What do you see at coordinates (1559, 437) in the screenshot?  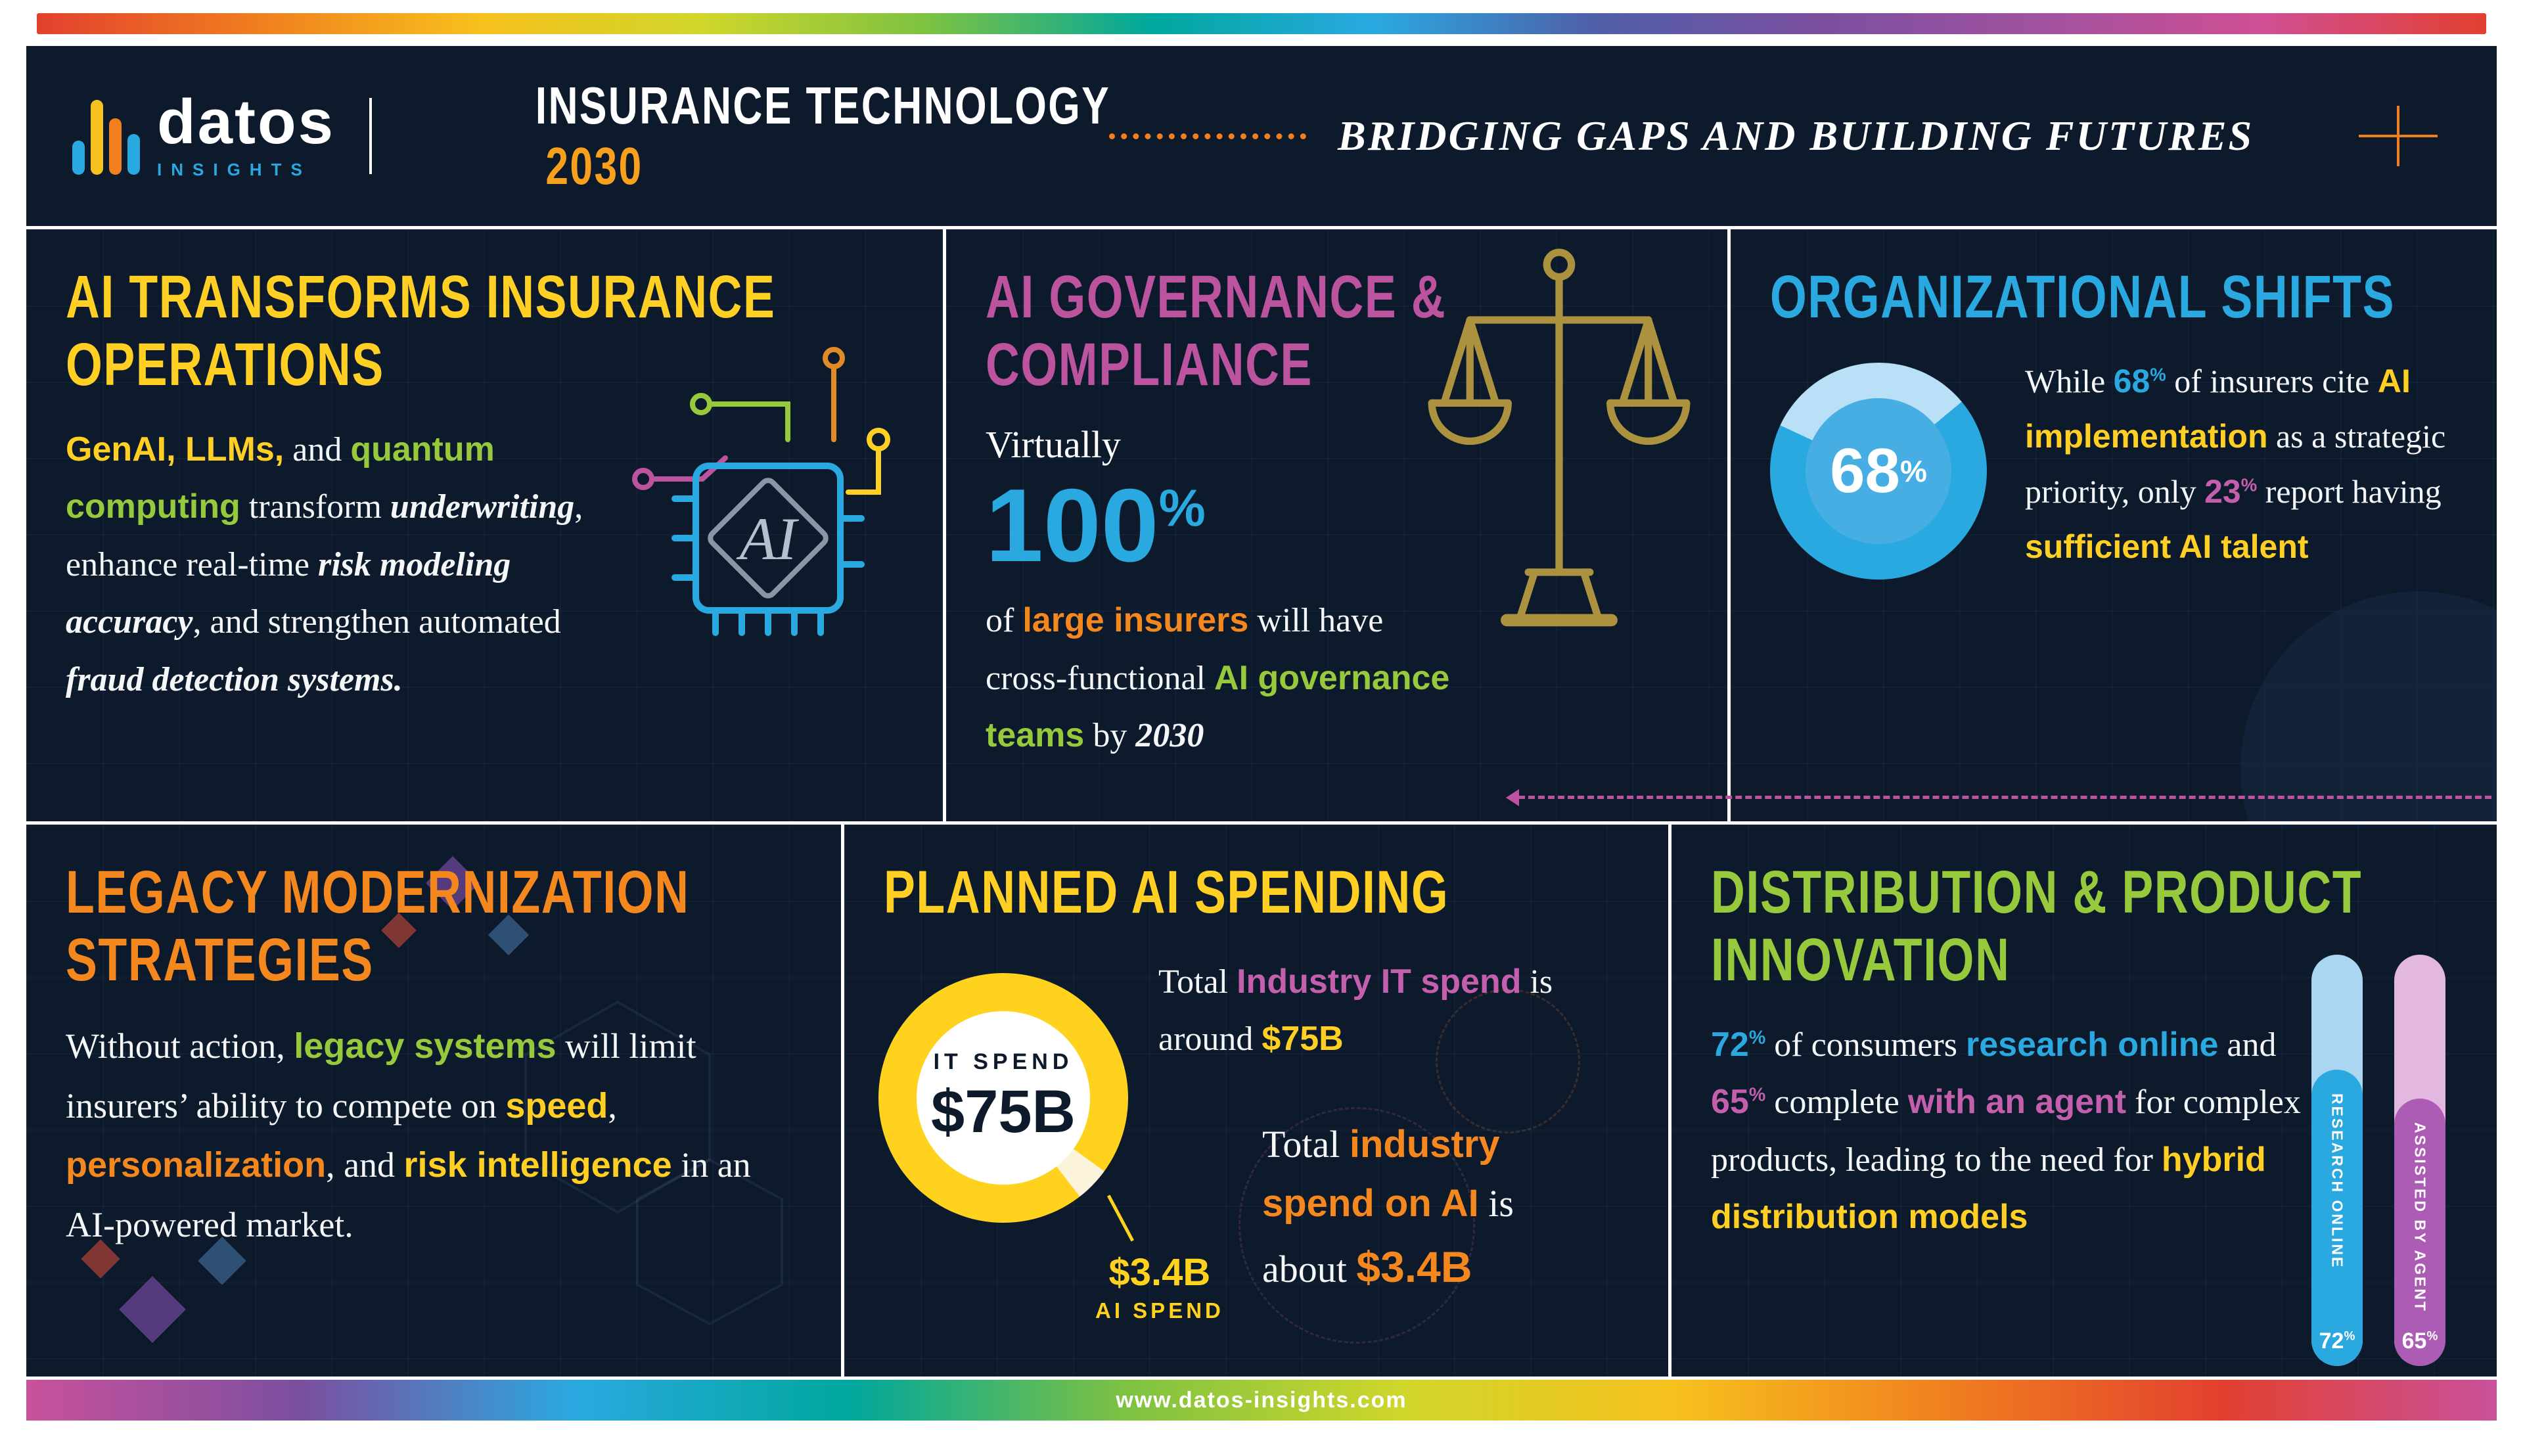 I see `scales-of-justice-icon` at bounding box center [1559, 437].